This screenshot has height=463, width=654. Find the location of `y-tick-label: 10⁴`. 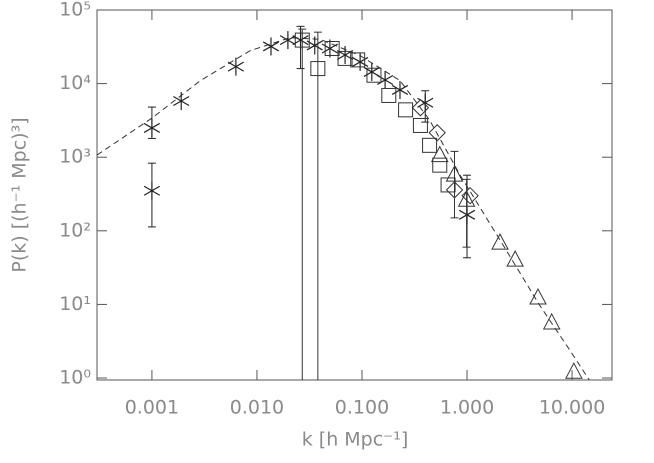

y-tick-label: 10⁴ is located at coordinates (75, 83).